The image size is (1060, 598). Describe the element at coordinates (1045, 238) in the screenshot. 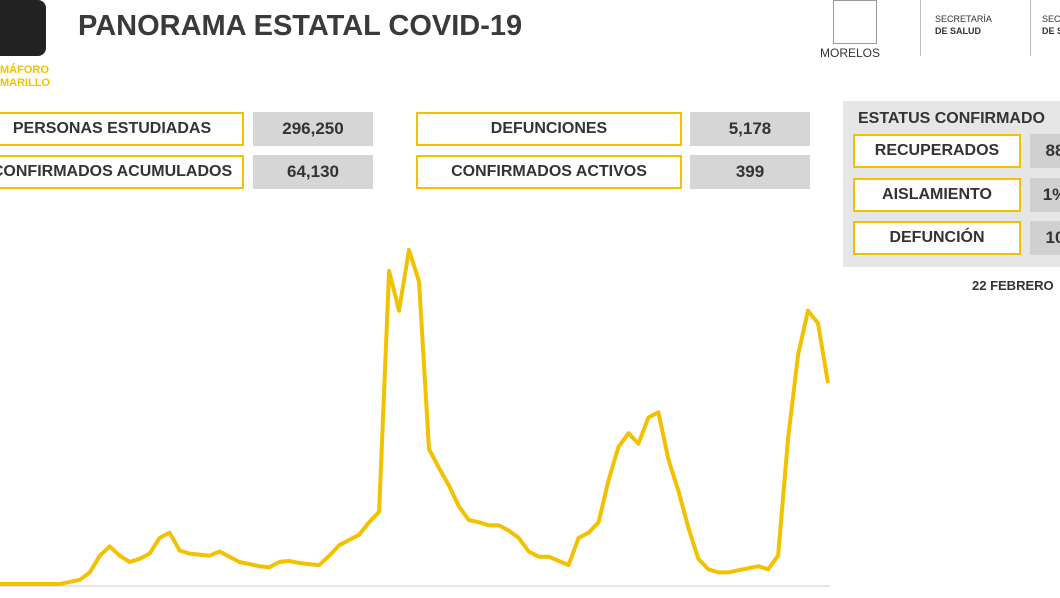

I see `status-value: 10` at that location.